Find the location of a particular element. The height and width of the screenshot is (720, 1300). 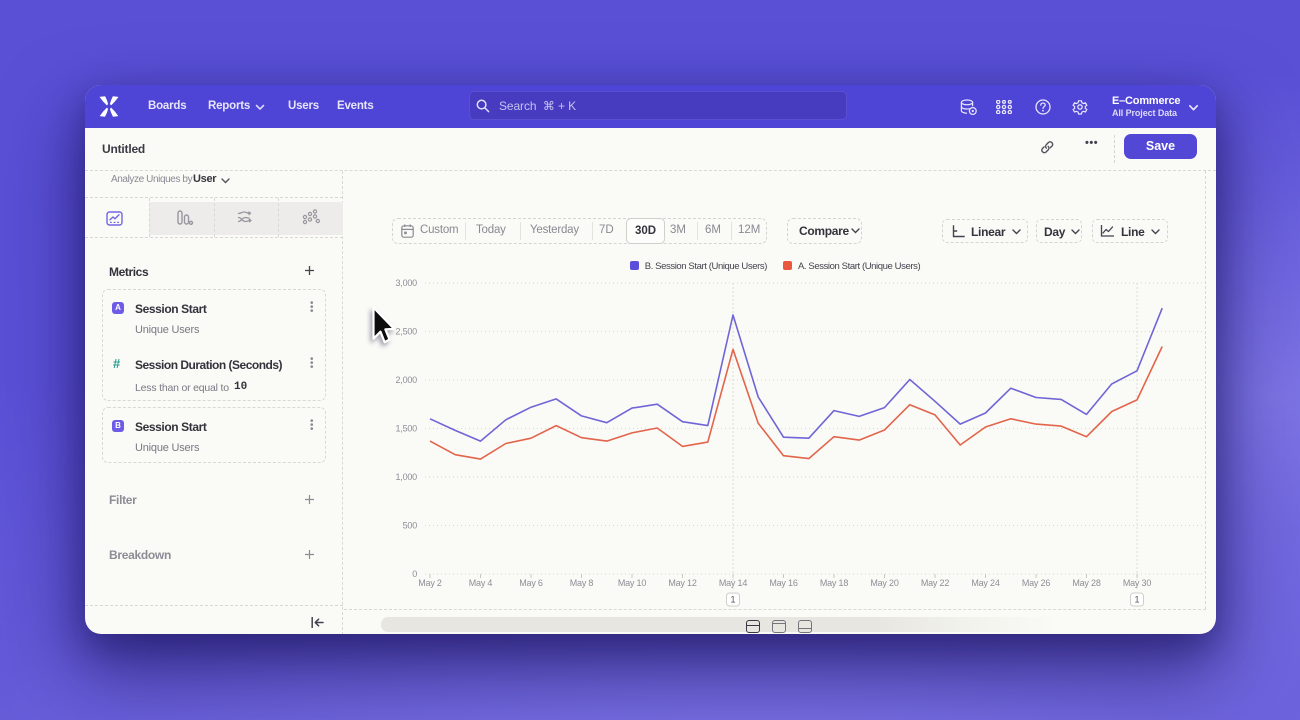

svg-text: May 28 is located at coordinates (1086, 583).